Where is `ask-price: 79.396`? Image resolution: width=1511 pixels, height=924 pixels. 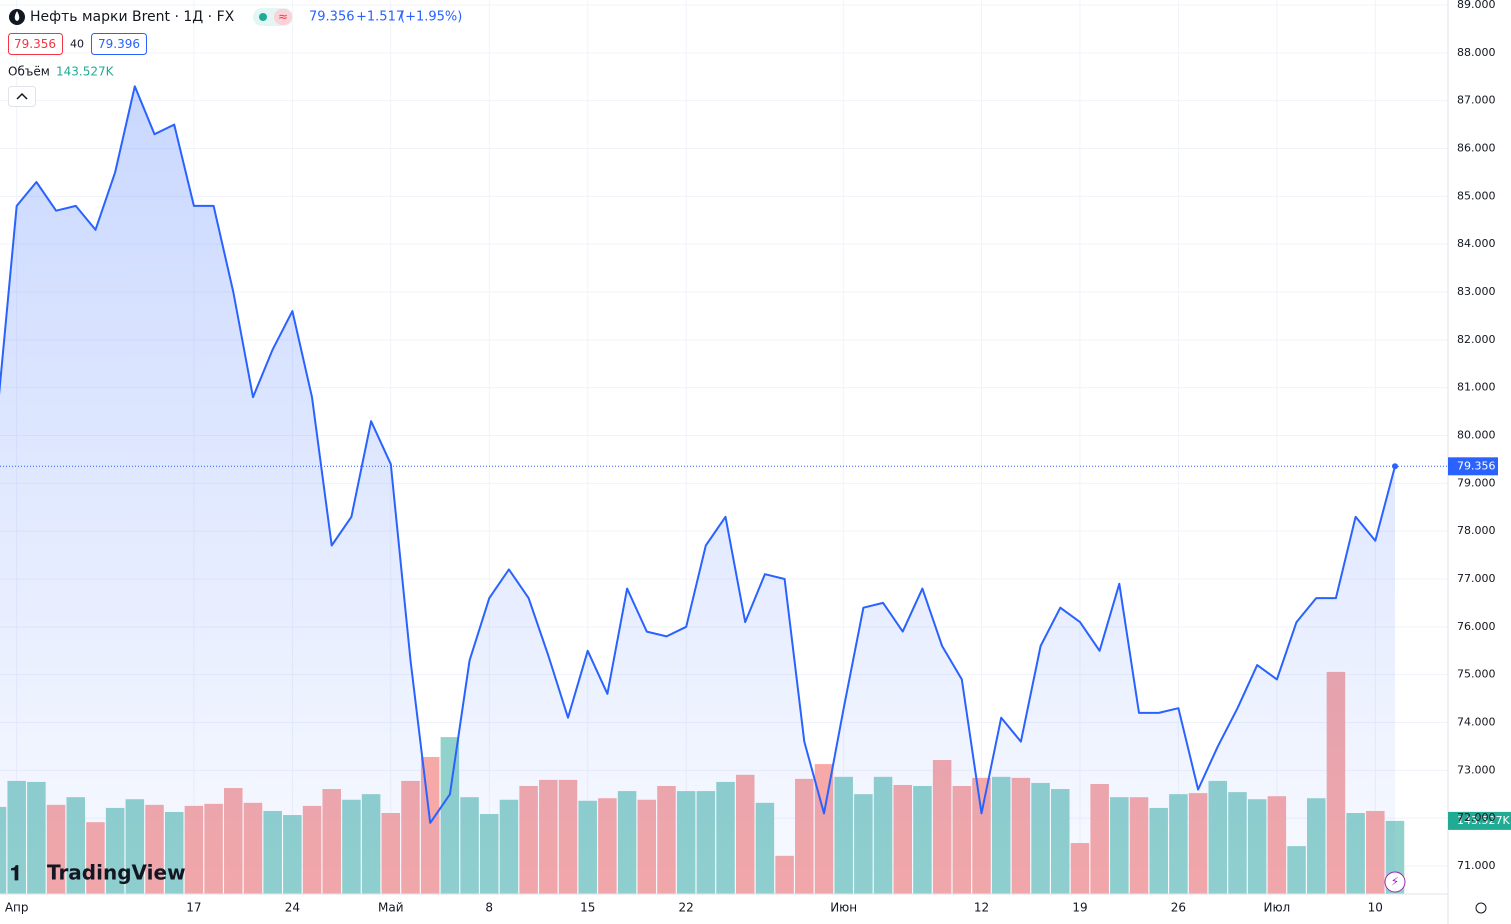
ask-price: 79.396 is located at coordinates (119, 44).